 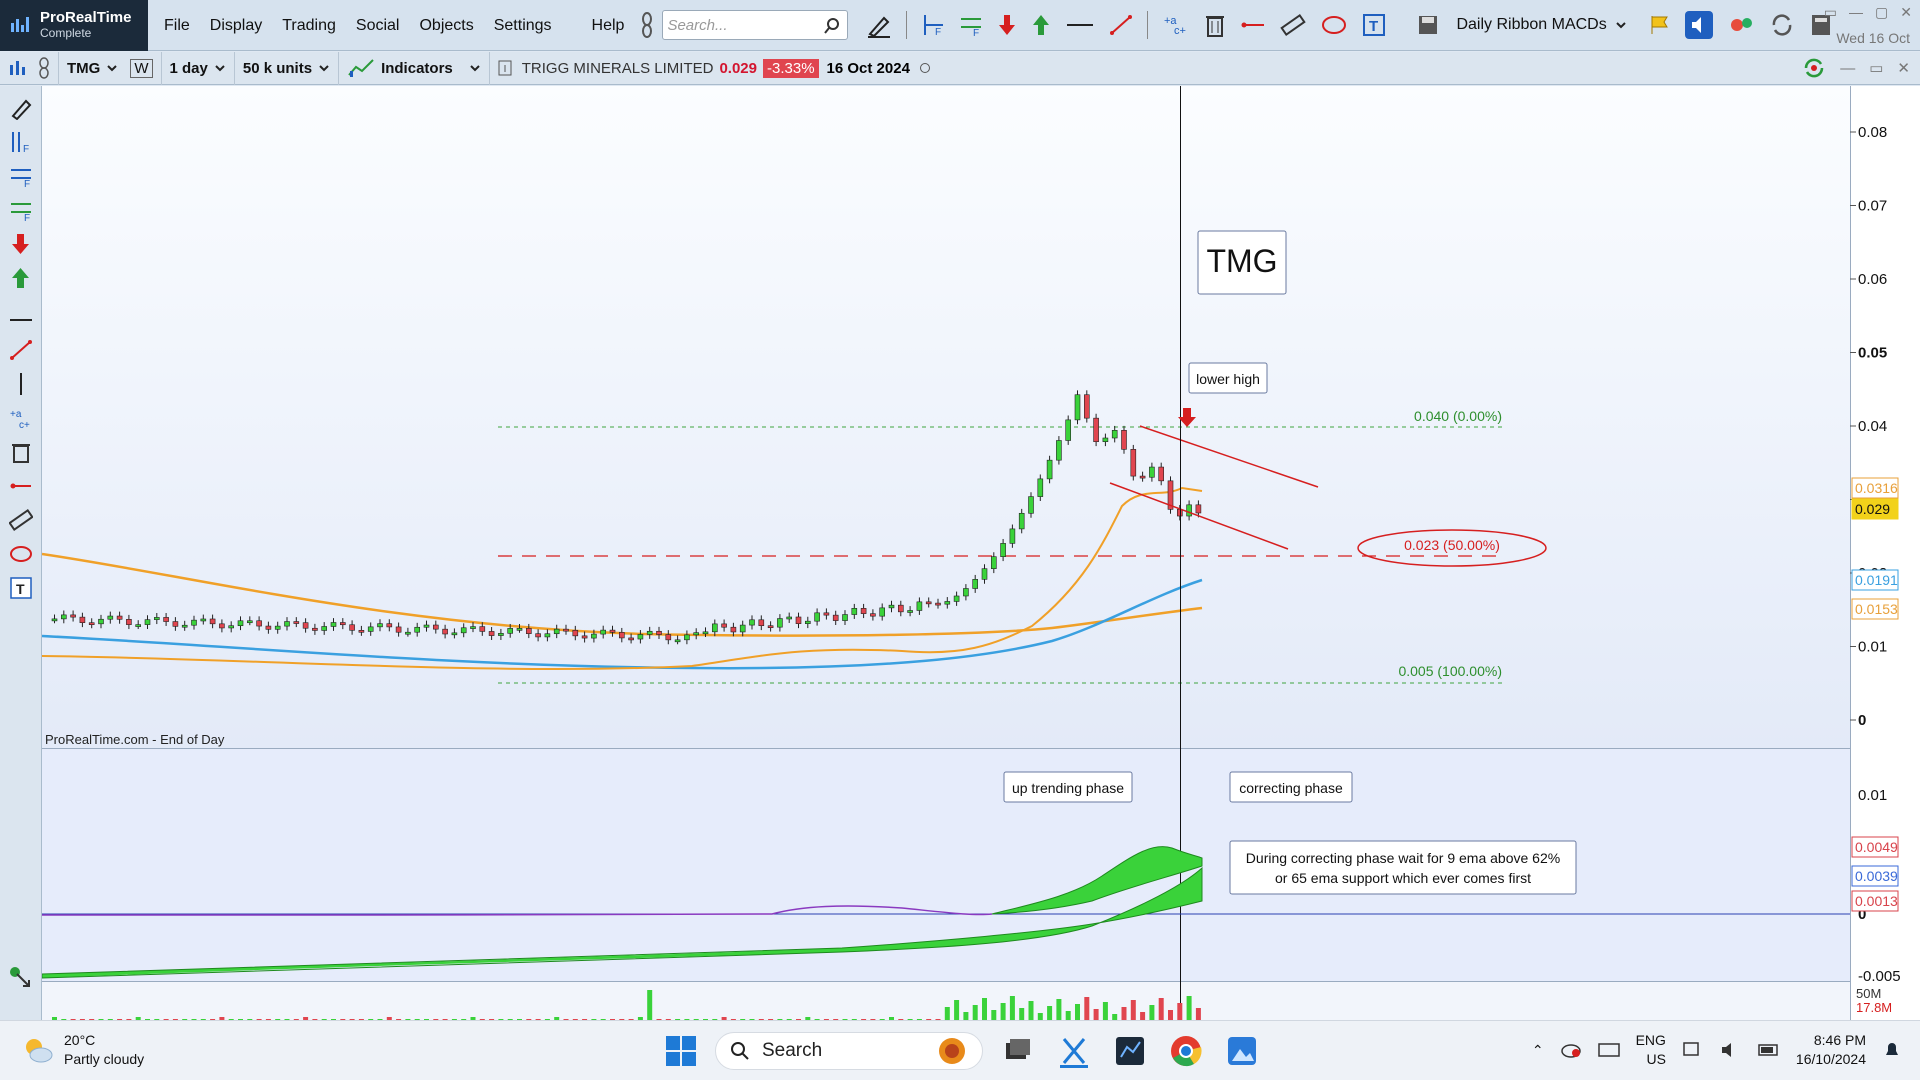 What do you see at coordinates (1074, 1051) in the screenshot?
I see `snipping-tool-icon` at bounding box center [1074, 1051].